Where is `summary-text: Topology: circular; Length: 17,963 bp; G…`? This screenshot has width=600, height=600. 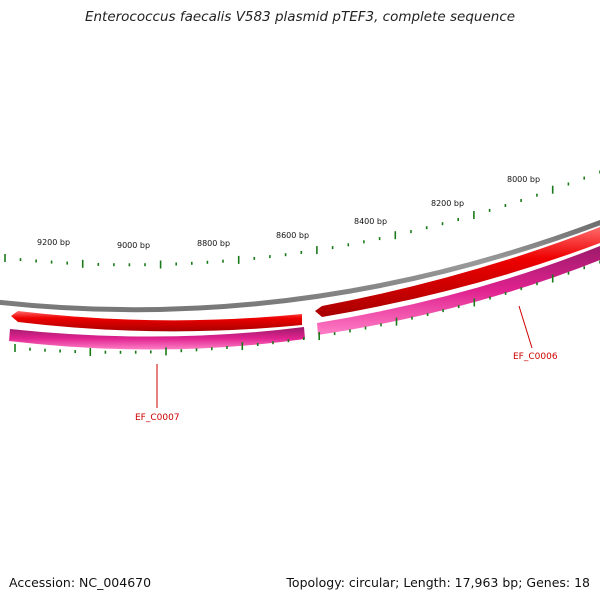 summary-text: Topology: circular; Length: 17,963 bp; G… is located at coordinates (438, 582).